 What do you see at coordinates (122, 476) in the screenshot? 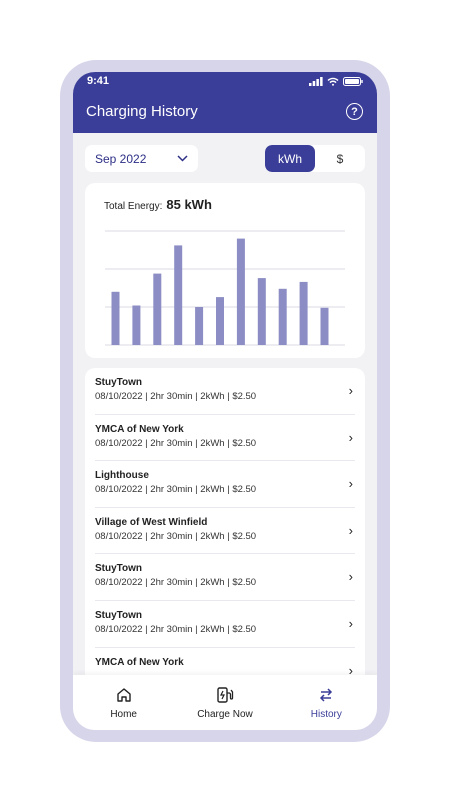
I see `session-name: Lighthouse` at bounding box center [122, 476].